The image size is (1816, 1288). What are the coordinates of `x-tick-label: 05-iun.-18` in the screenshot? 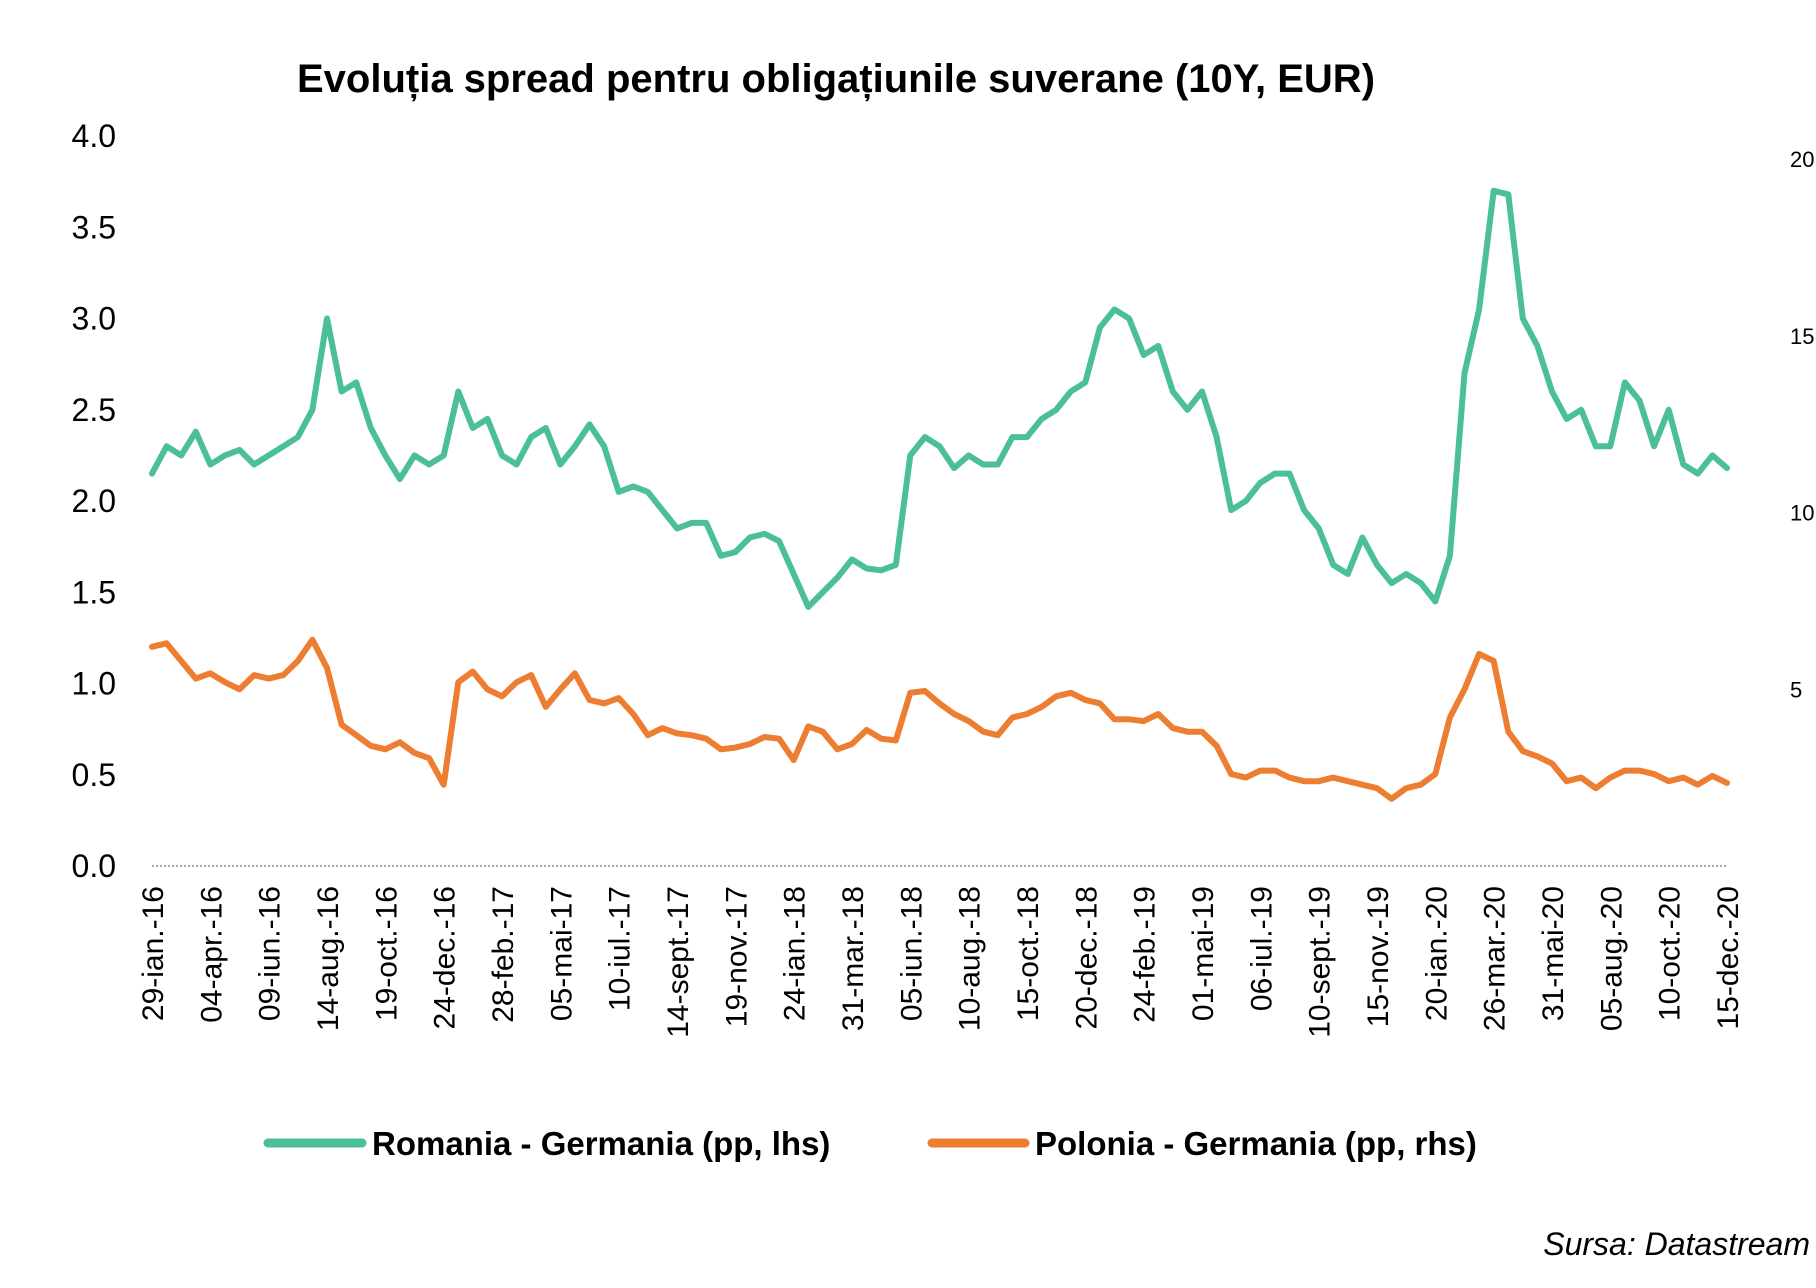 It's located at (911, 953).